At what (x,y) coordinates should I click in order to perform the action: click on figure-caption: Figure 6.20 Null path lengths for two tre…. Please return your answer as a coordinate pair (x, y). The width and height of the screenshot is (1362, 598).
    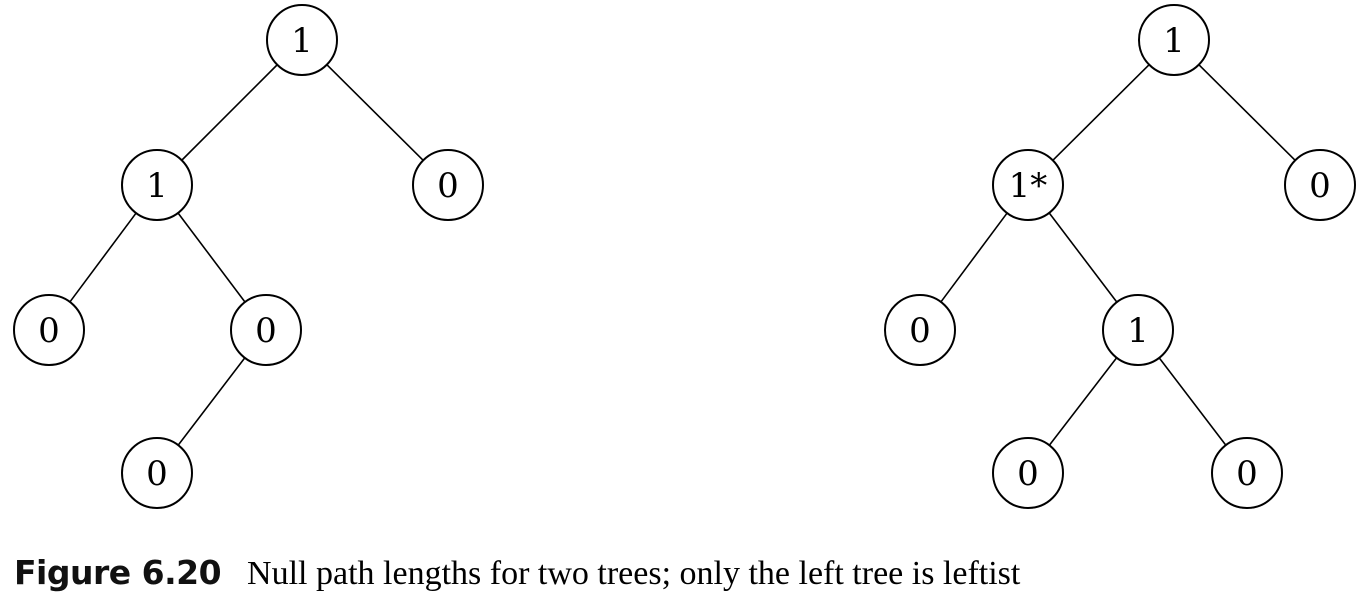
    Looking at the image, I should click on (517, 573).